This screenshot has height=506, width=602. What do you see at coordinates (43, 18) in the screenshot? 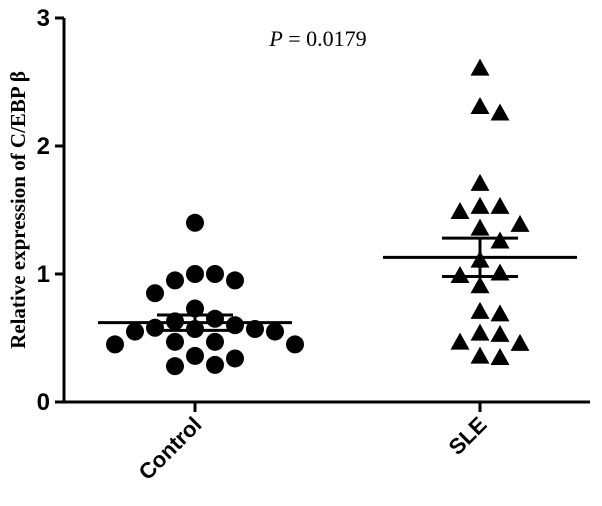
I see `y-tick-label: 3` at bounding box center [43, 18].